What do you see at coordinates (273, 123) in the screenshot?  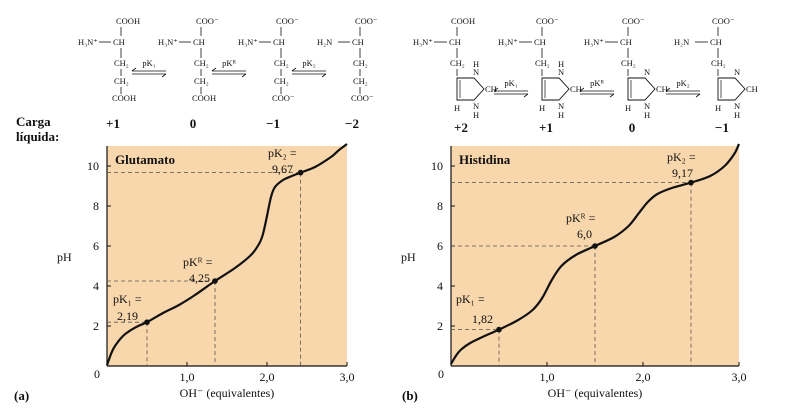 I see `net-charge: −1` at bounding box center [273, 123].